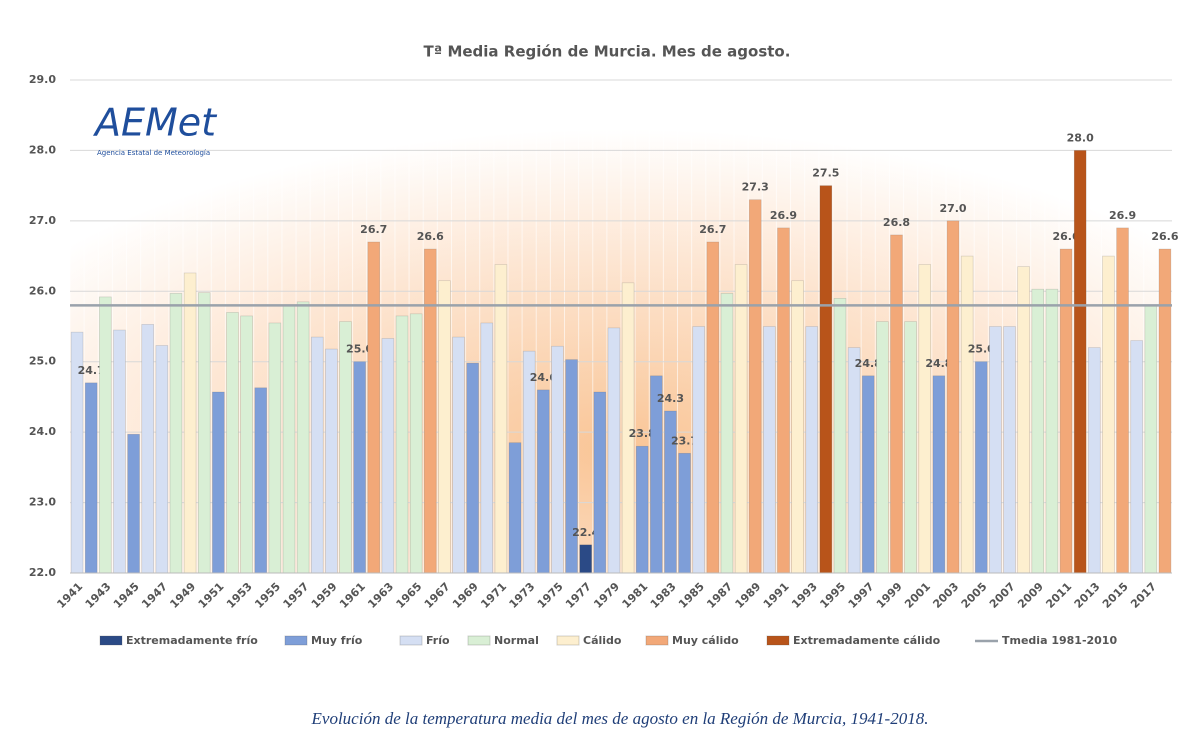  Describe the element at coordinates (952, 208) in the screenshot. I see `value-label: 27.0` at that location.